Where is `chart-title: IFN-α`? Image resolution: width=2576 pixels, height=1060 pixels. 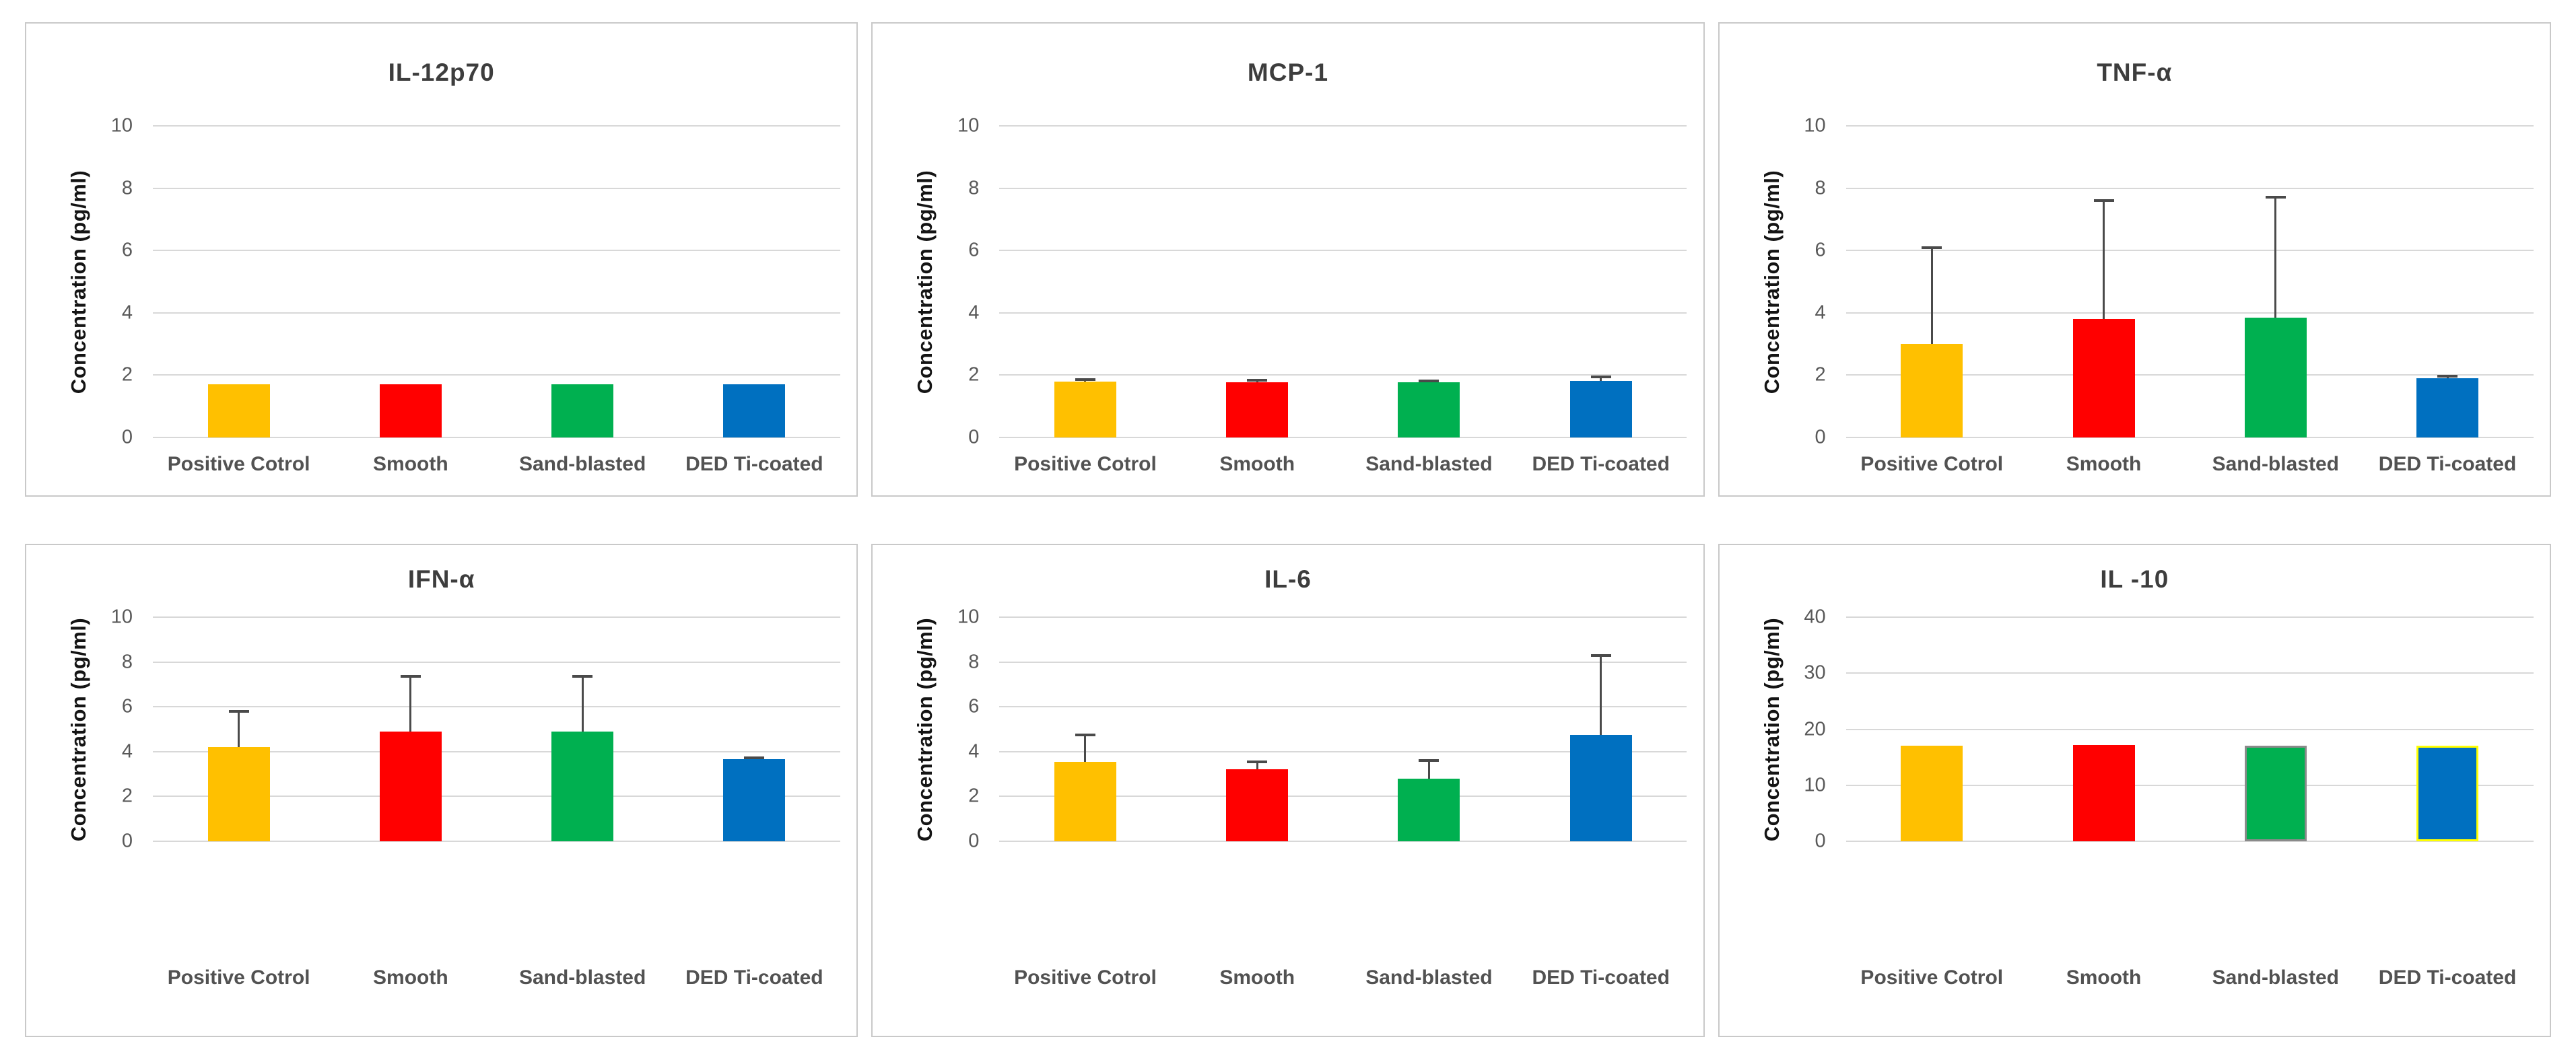 chart-title: IFN-α is located at coordinates (441, 579).